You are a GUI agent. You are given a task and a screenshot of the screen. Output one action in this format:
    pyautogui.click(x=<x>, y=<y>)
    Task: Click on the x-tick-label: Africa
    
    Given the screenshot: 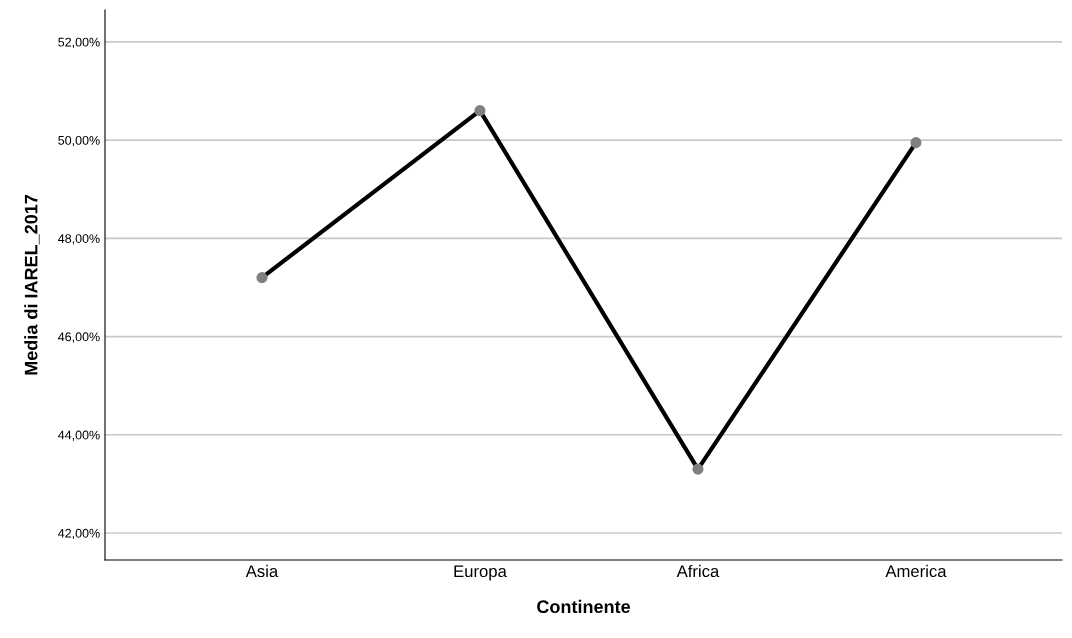 What is the action you would take?
    pyautogui.click(x=698, y=571)
    